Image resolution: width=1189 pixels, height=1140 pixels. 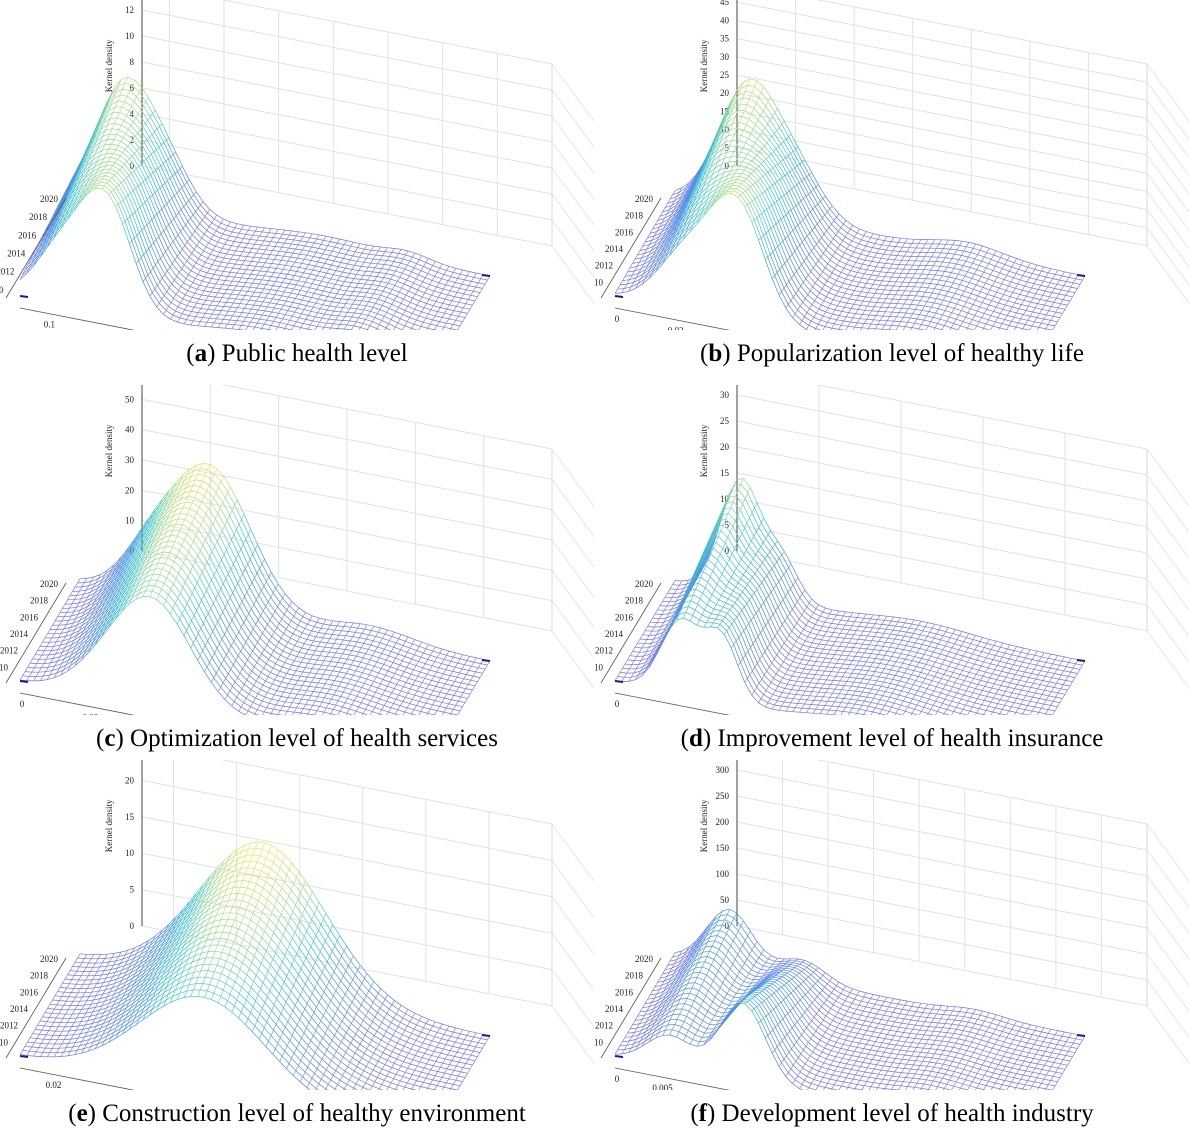 I want to click on z-tick-label: 15, so click(x=725, y=111).